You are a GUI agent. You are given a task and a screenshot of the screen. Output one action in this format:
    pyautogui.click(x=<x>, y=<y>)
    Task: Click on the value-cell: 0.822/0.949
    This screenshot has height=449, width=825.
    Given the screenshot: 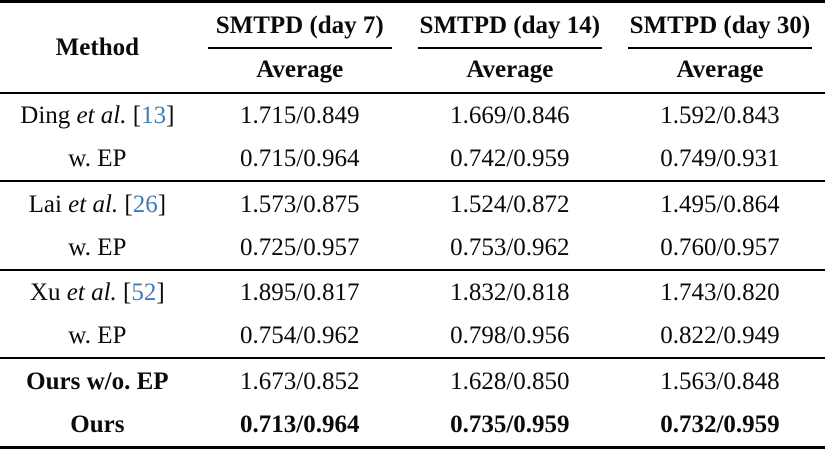 What is the action you would take?
    pyautogui.click(x=720, y=336)
    